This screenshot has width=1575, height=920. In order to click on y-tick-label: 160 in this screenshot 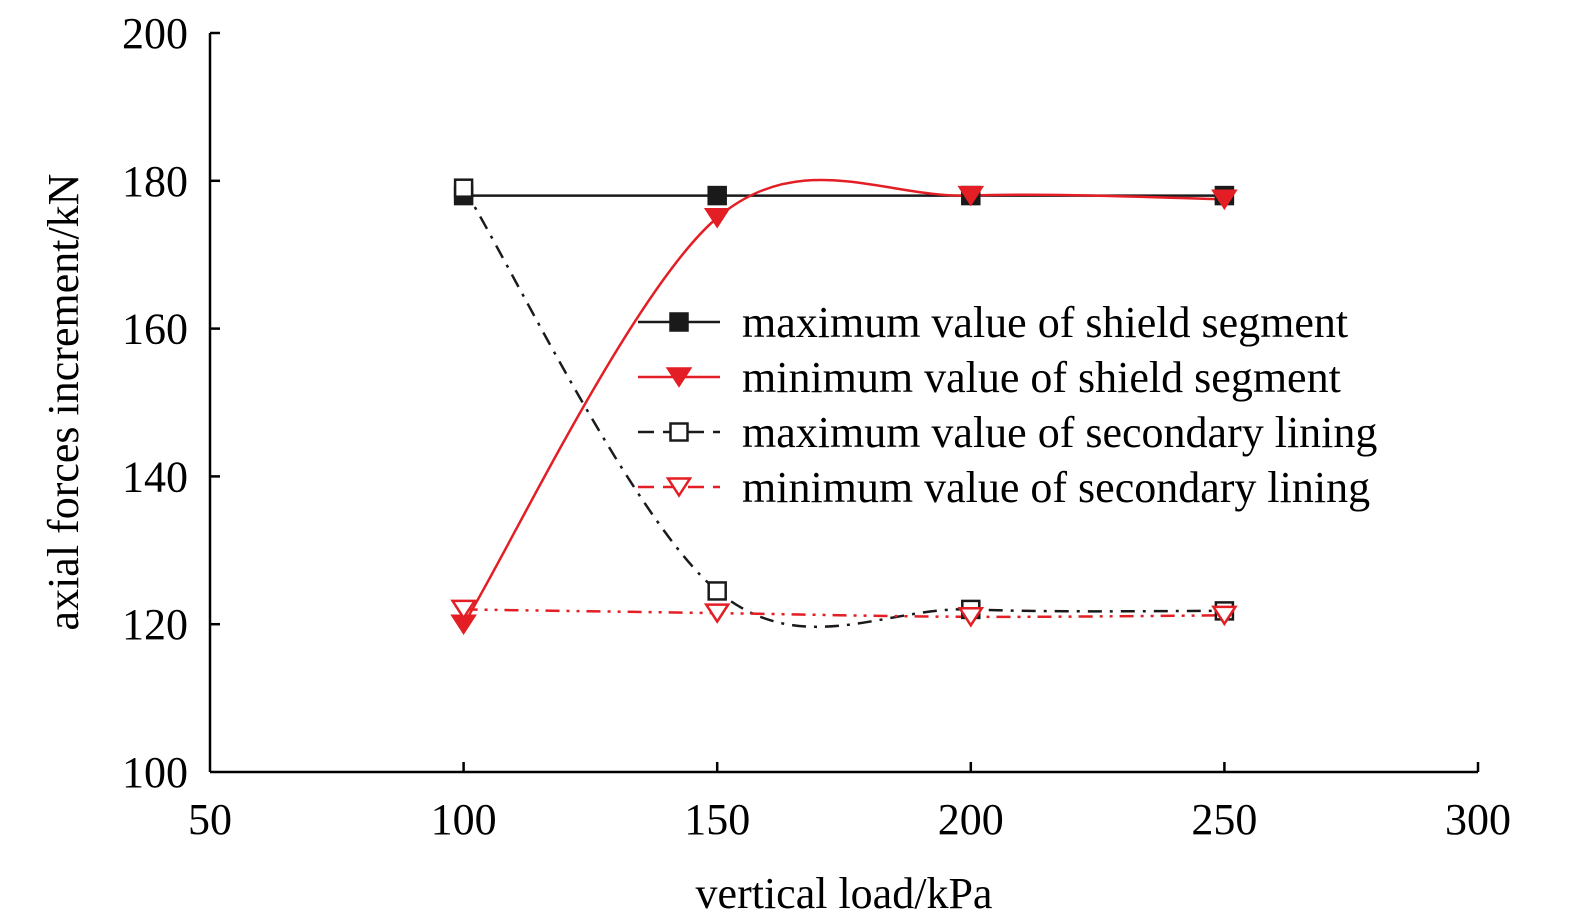, I will do `click(155, 329)`.